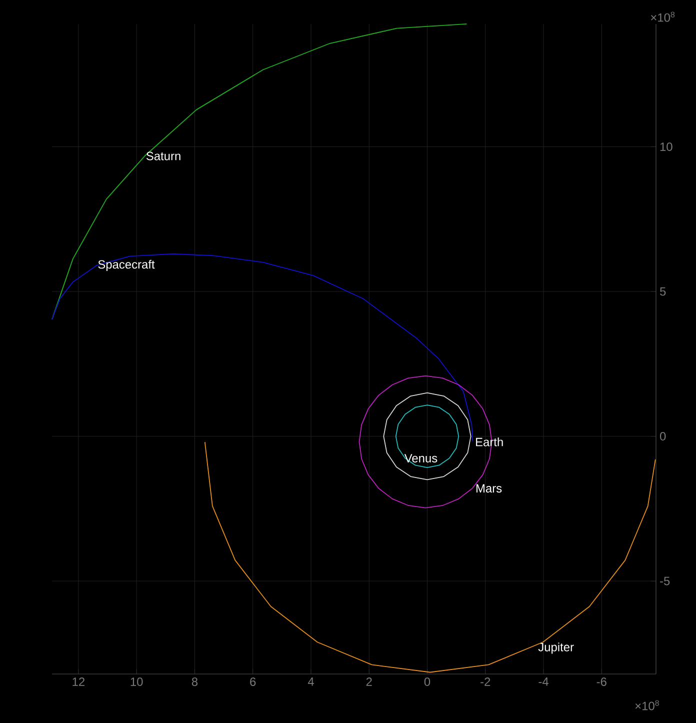 The width and height of the screenshot is (696, 723). I want to click on y-tick-label: 0, so click(663, 436).